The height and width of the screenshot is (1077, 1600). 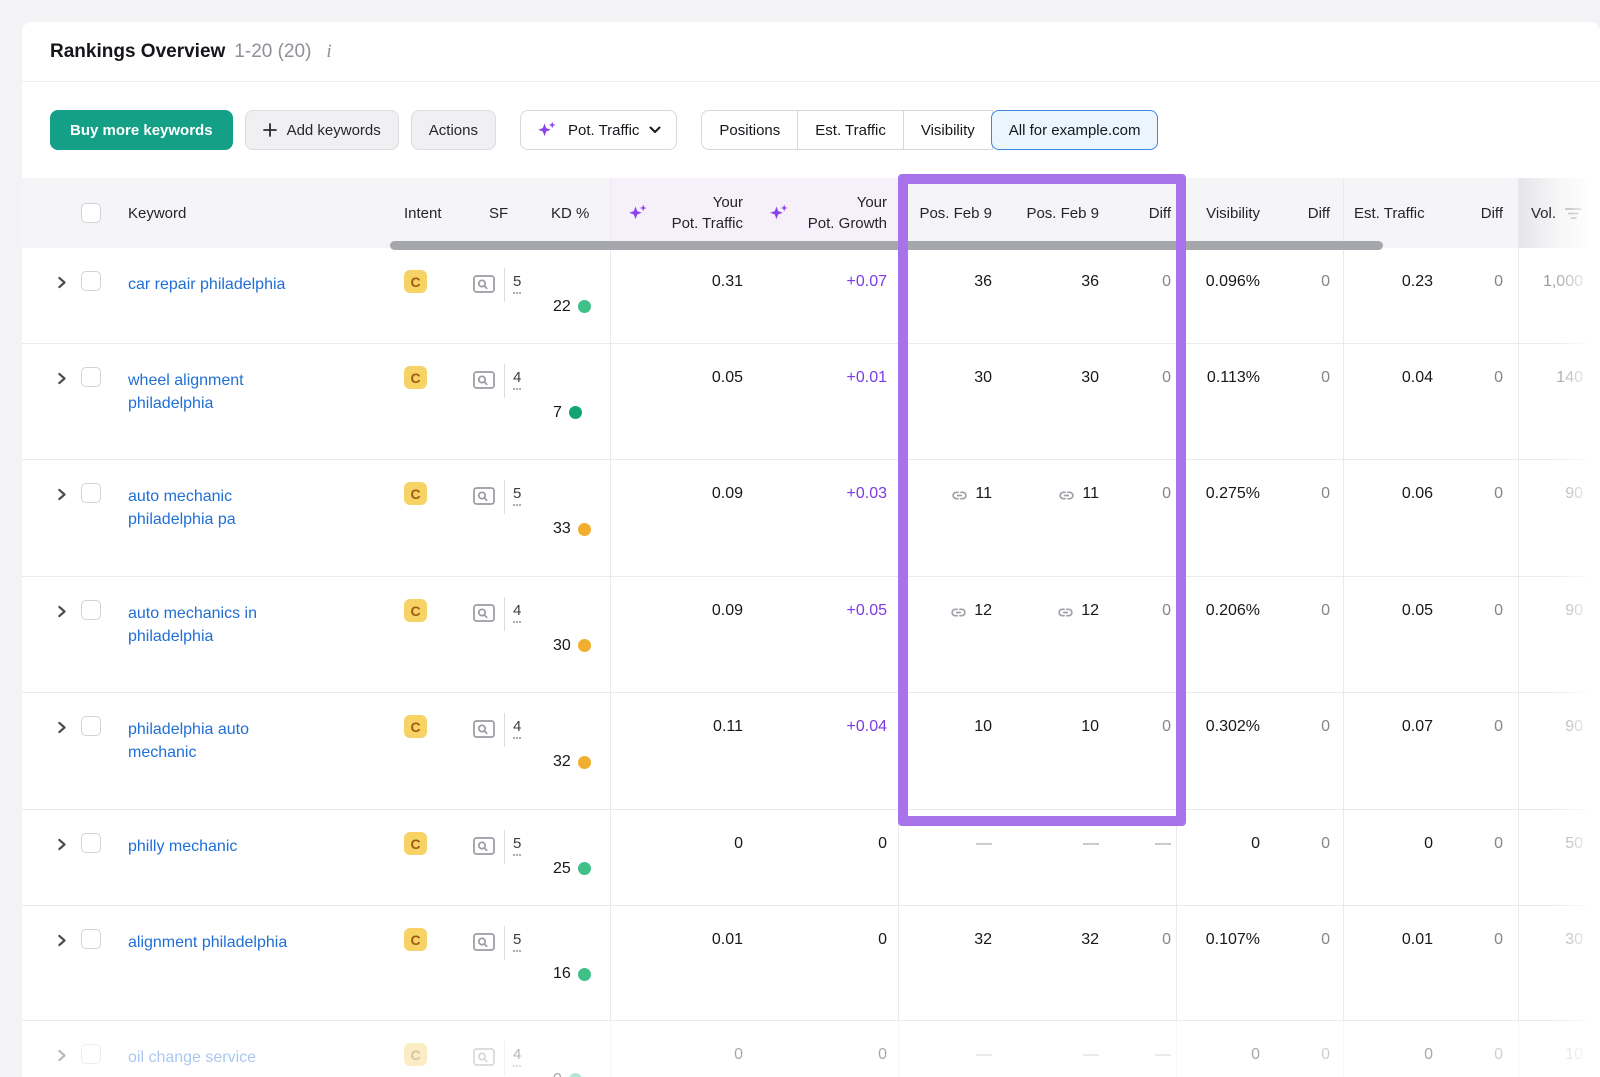 I want to click on keyword-link: philly mechanic, so click(x=183, y=846).